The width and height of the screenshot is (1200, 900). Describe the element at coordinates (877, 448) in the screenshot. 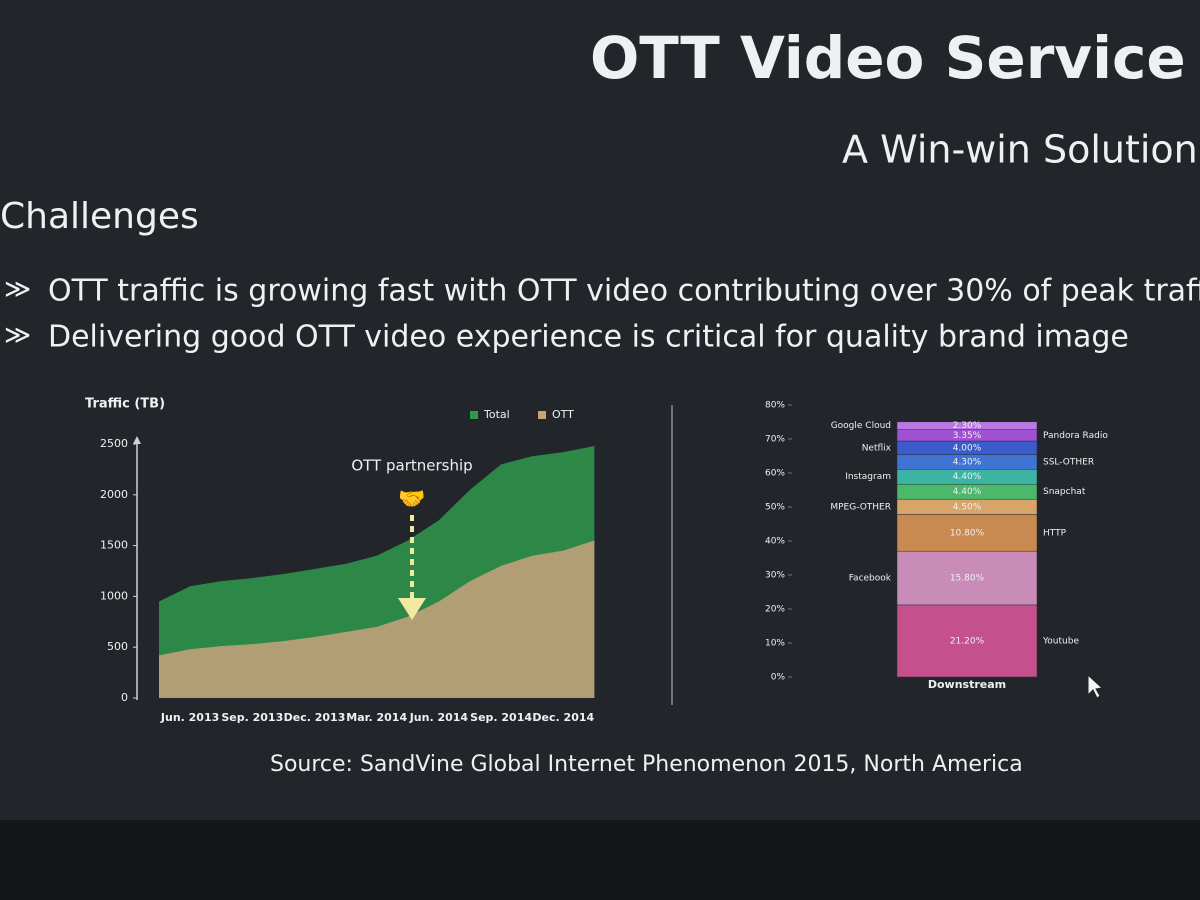

I see `segment-label: Netflix` at that location.